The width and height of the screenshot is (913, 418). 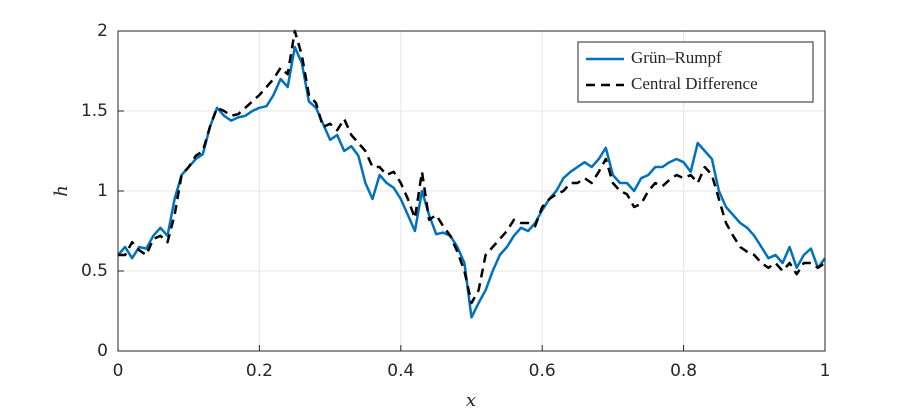 I want to click on y-tick-label: 2, so click(x=102, y=31).